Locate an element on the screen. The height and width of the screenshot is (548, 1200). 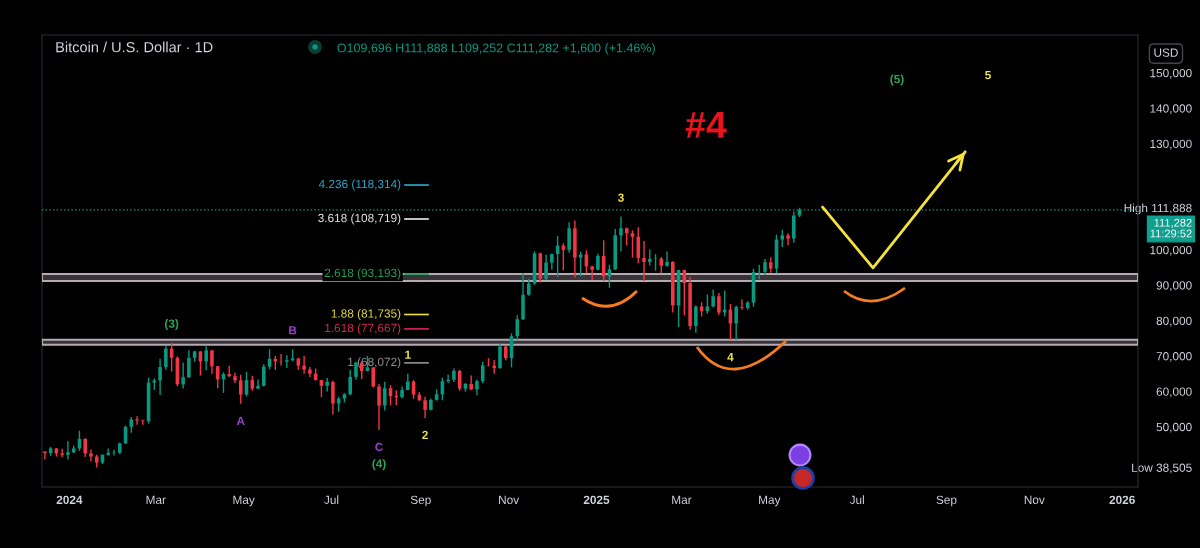
ref-line-label: 4.236 (118,314) is located at coordinates (359, 185).